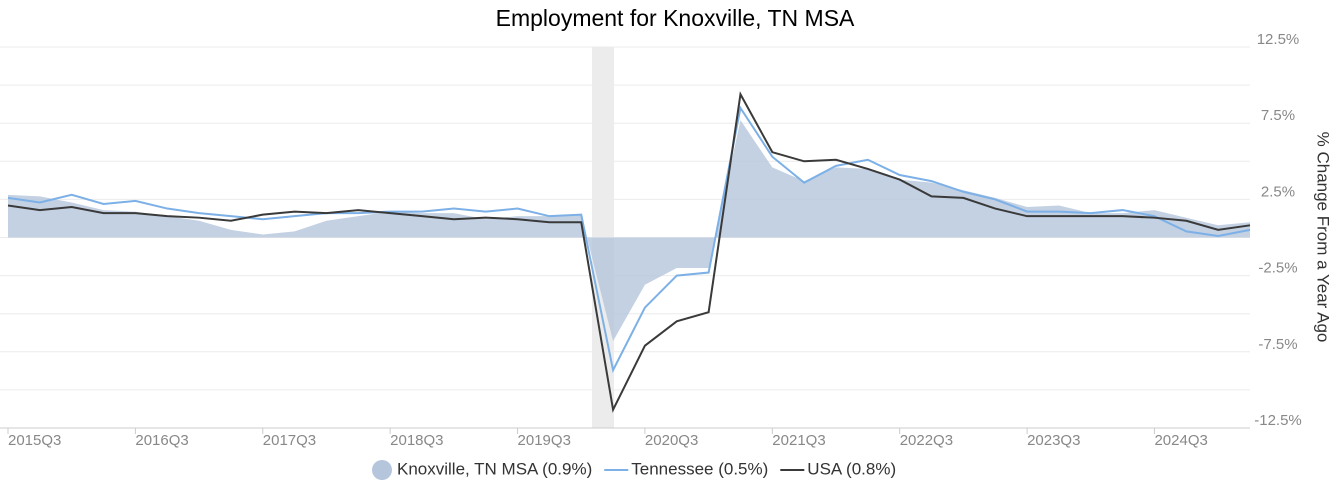 This screenshot has width=1343, height=492. What do you see at coordinates (1053, 440) in the screenshot?
I see `x-tick-label: 2023Q3` at bounding box center [1053, 440].